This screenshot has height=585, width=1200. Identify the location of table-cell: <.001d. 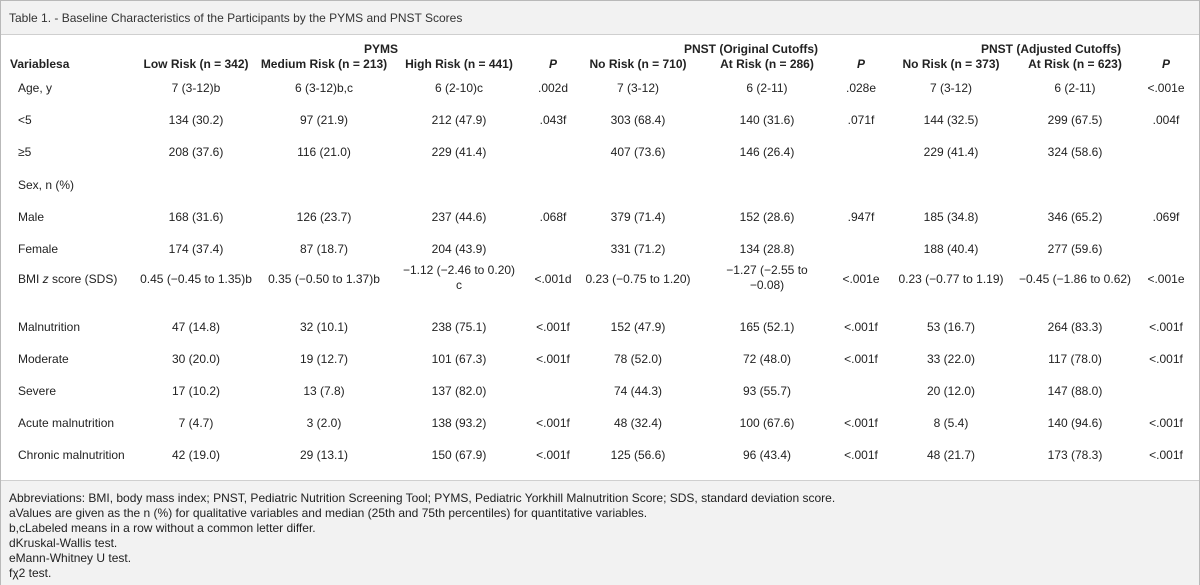
(553, 279).